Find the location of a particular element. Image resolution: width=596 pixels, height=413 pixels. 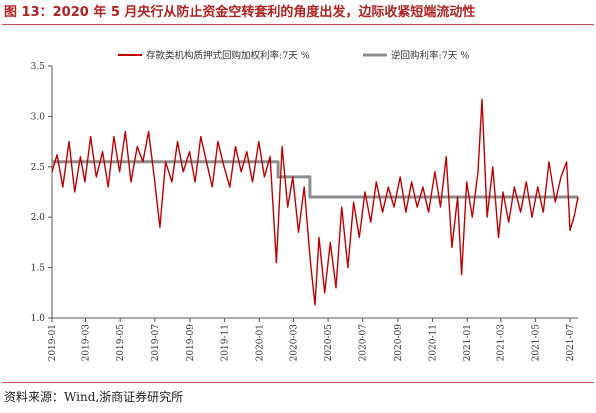

x-tick-label: 2021-03 is located at coordinates (502, 343).